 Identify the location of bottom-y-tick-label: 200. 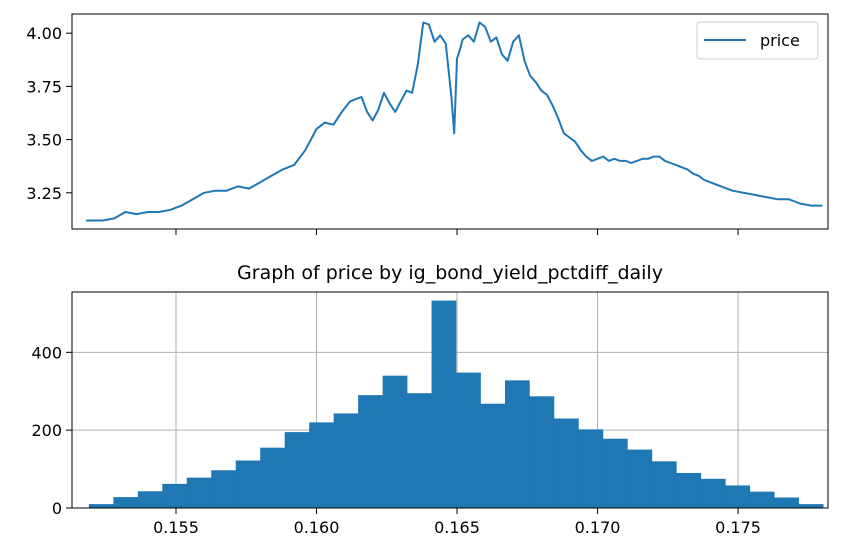
(46, 430).